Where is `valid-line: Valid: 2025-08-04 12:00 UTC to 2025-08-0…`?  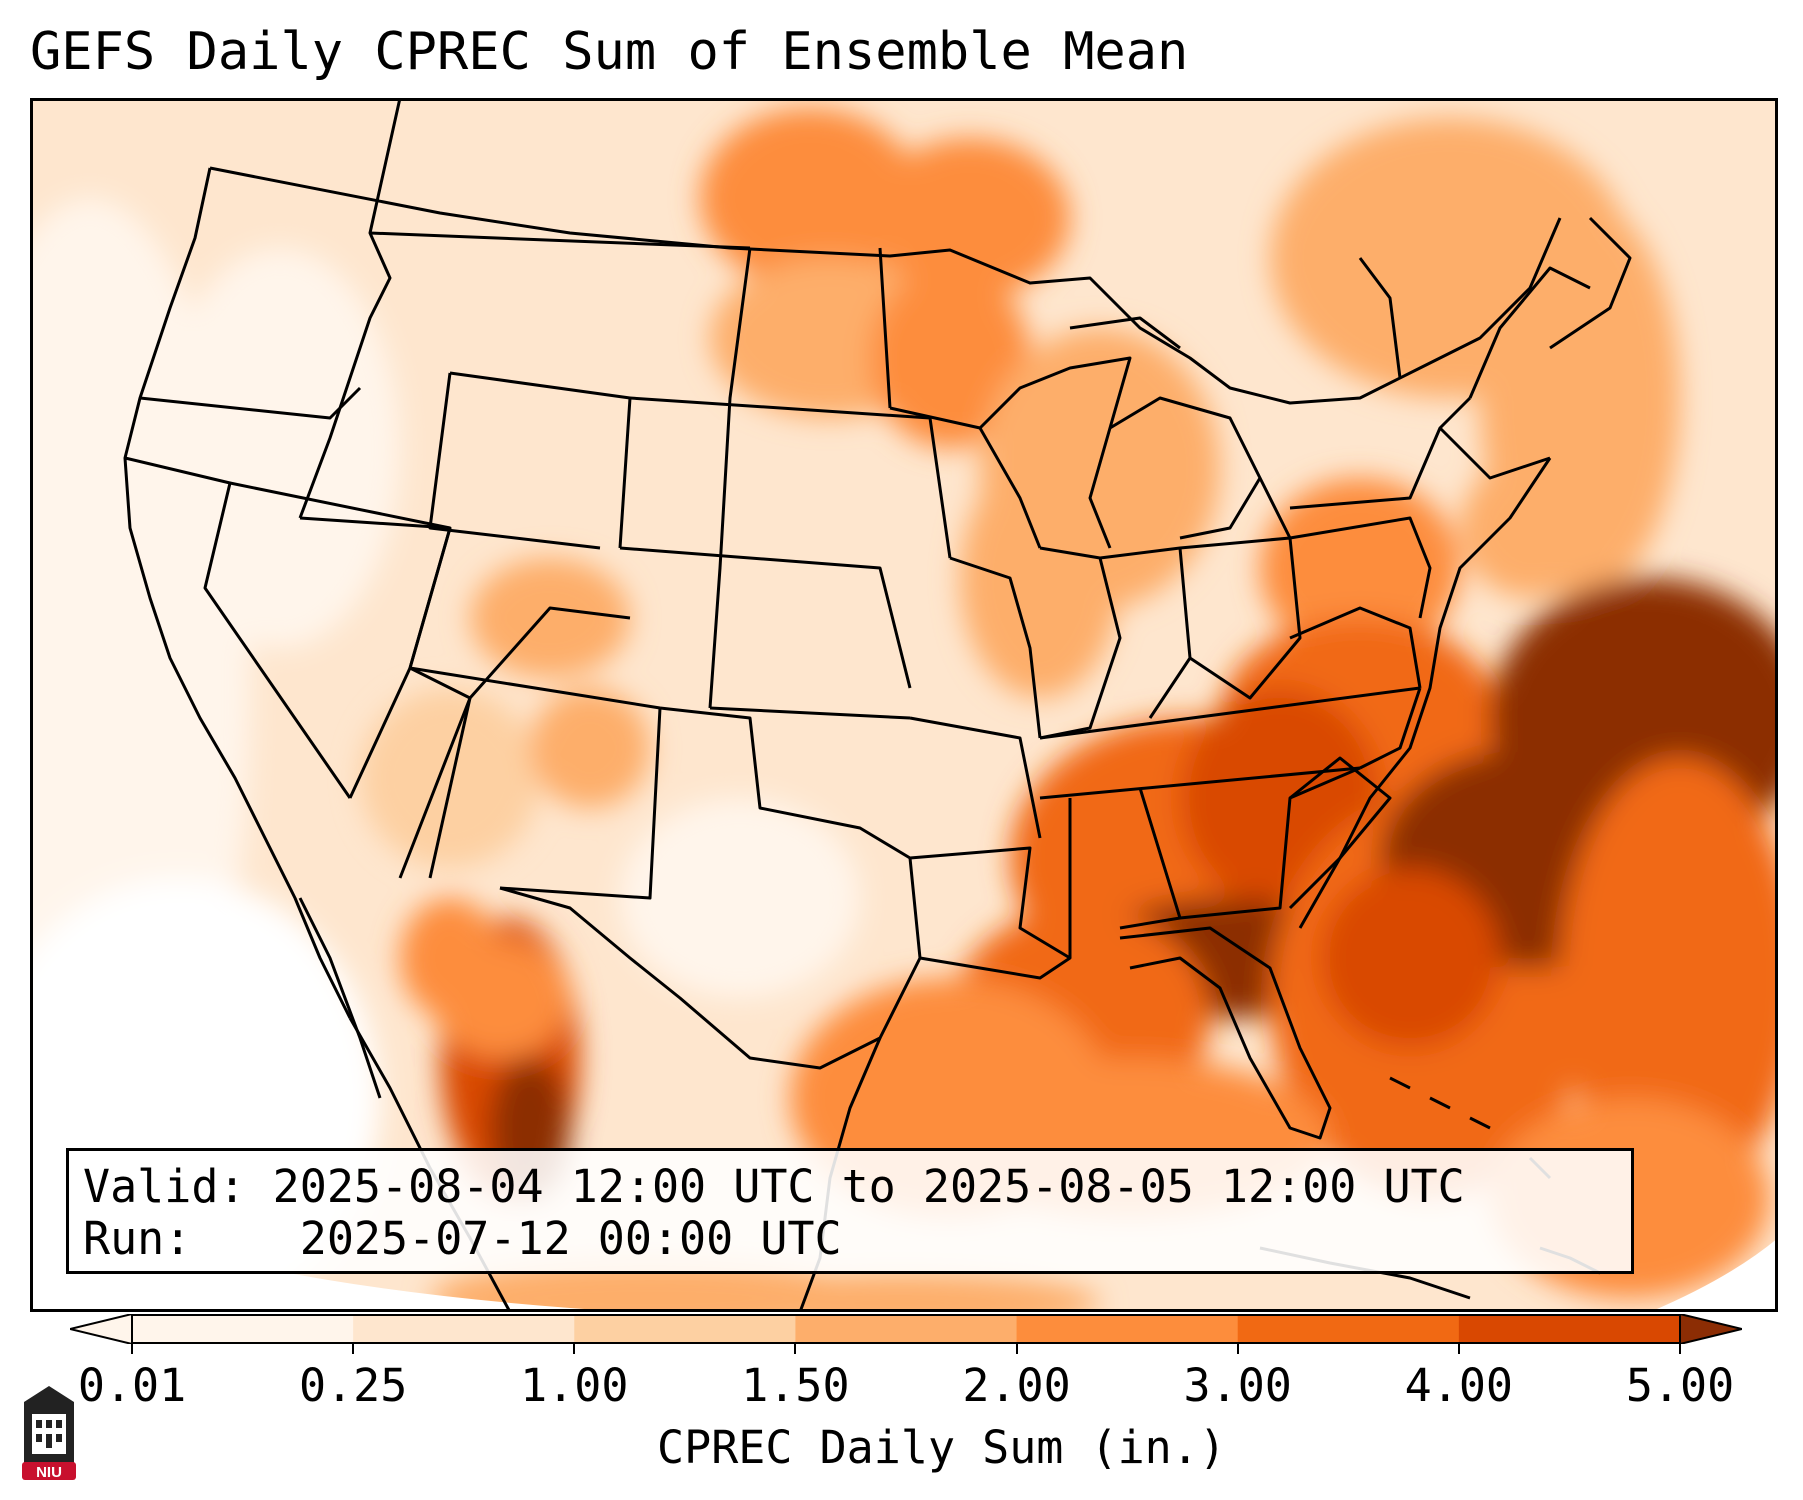 valid-line: Valid: 2025-08-04 12:00 UTC to 2025-08-0… is located at coordinates (774, 1187).